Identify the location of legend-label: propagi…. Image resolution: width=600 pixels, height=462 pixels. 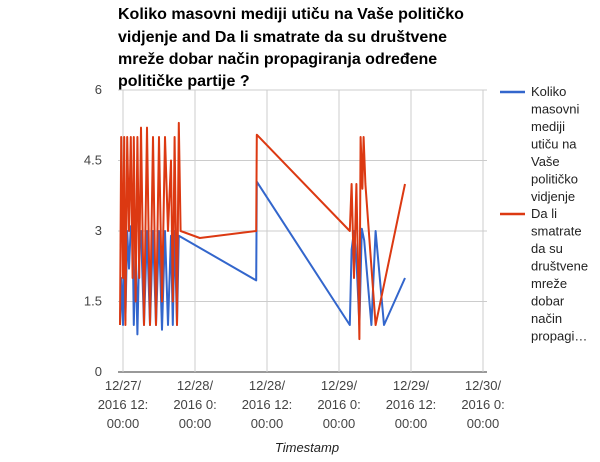
(559, 336).